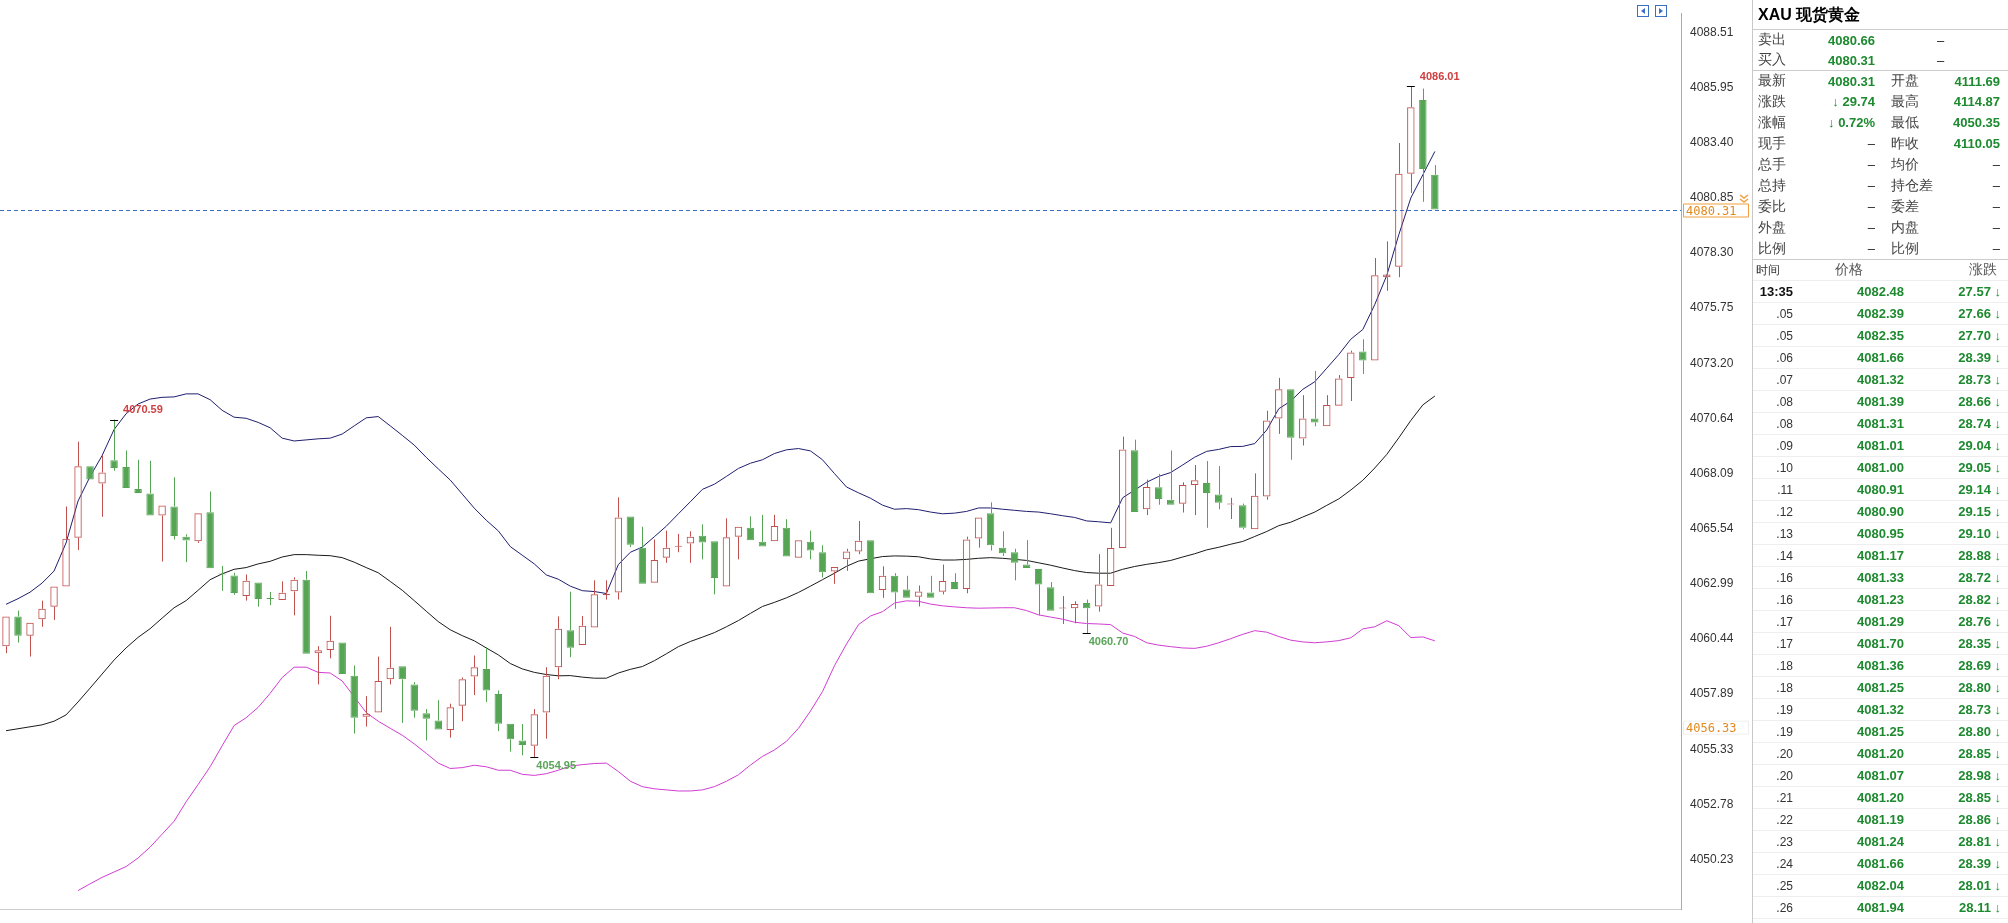 The height and width of the screenshot is (923, 2008). What do you see at coordinates (1888, 555) in the screenshot?
I see `text: .14 4081.17 28.88 ↓` at bounding box center [1888, 555].